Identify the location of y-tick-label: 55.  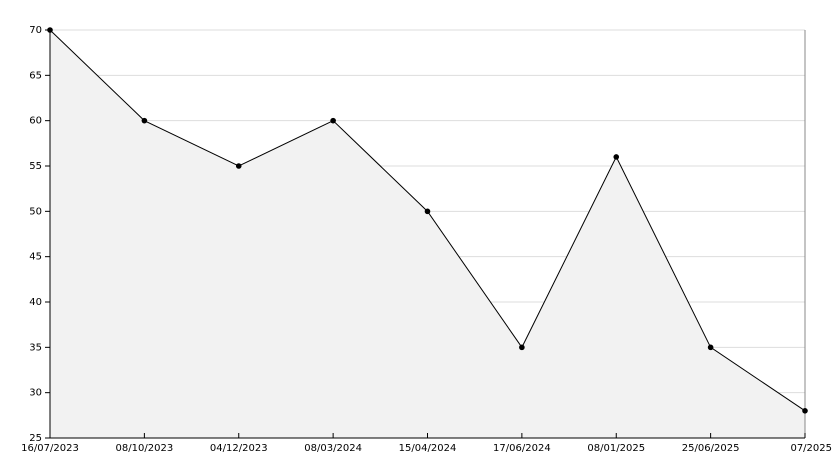
(35, 166).